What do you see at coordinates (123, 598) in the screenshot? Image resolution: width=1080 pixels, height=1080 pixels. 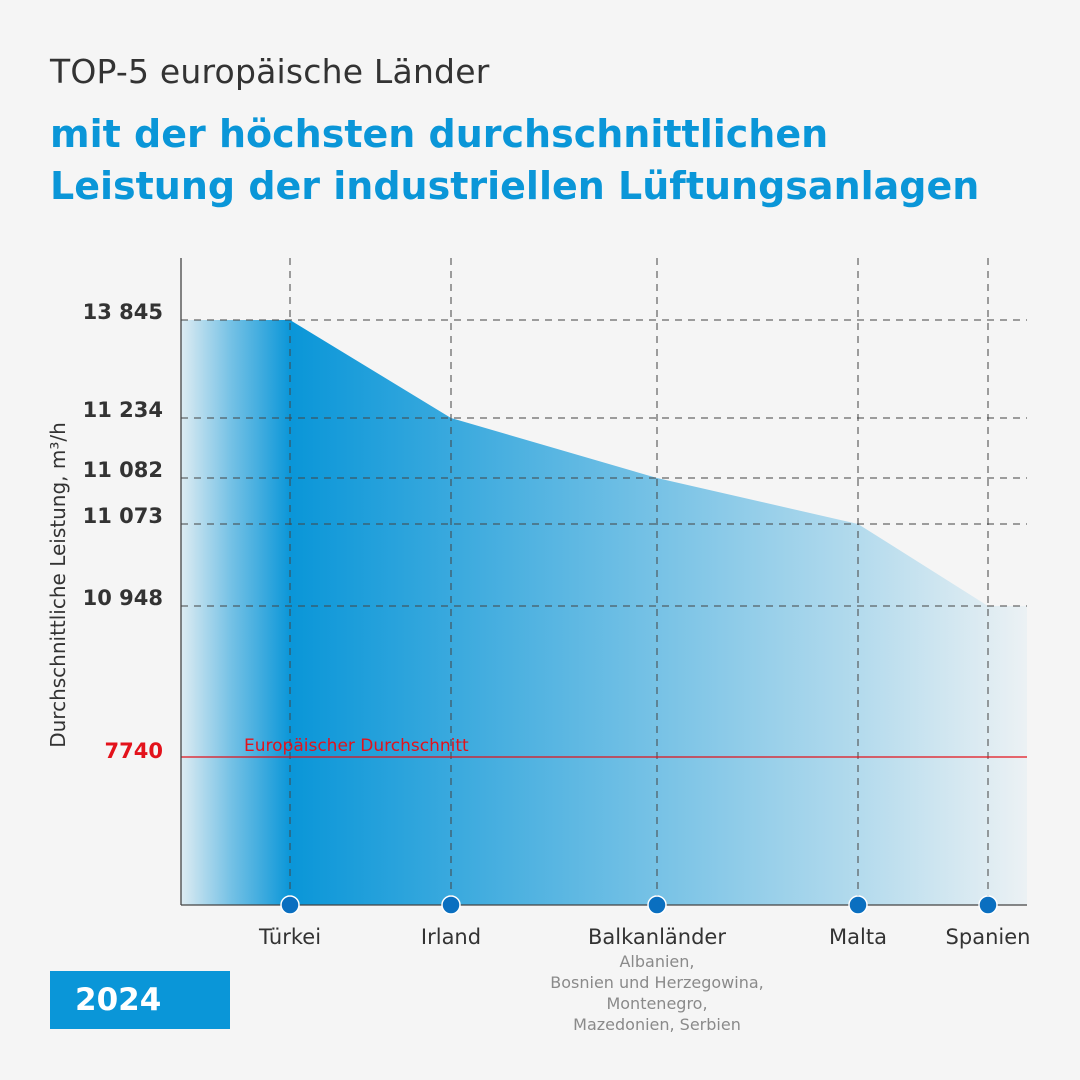 I see `y-tick-label: 10 948` at bounding box center [123, 598].